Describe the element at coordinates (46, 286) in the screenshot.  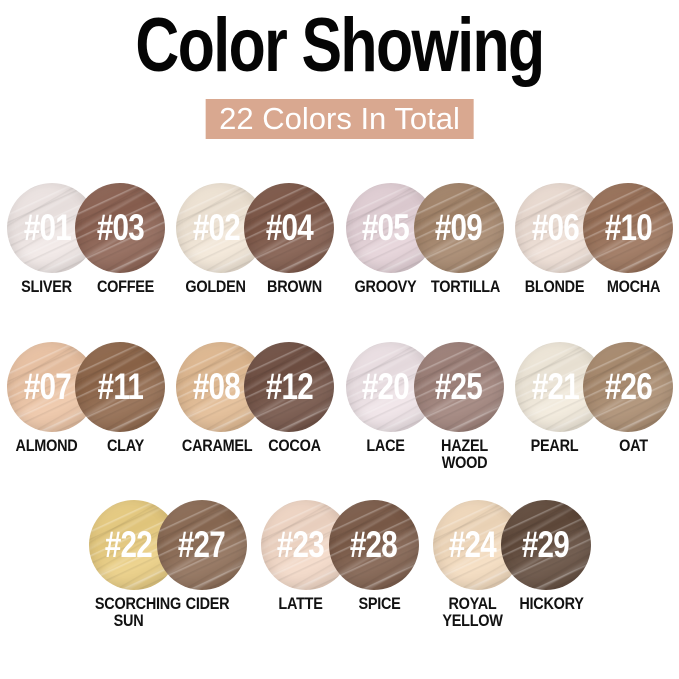
I see `shade-name: SLIVER` at that location.